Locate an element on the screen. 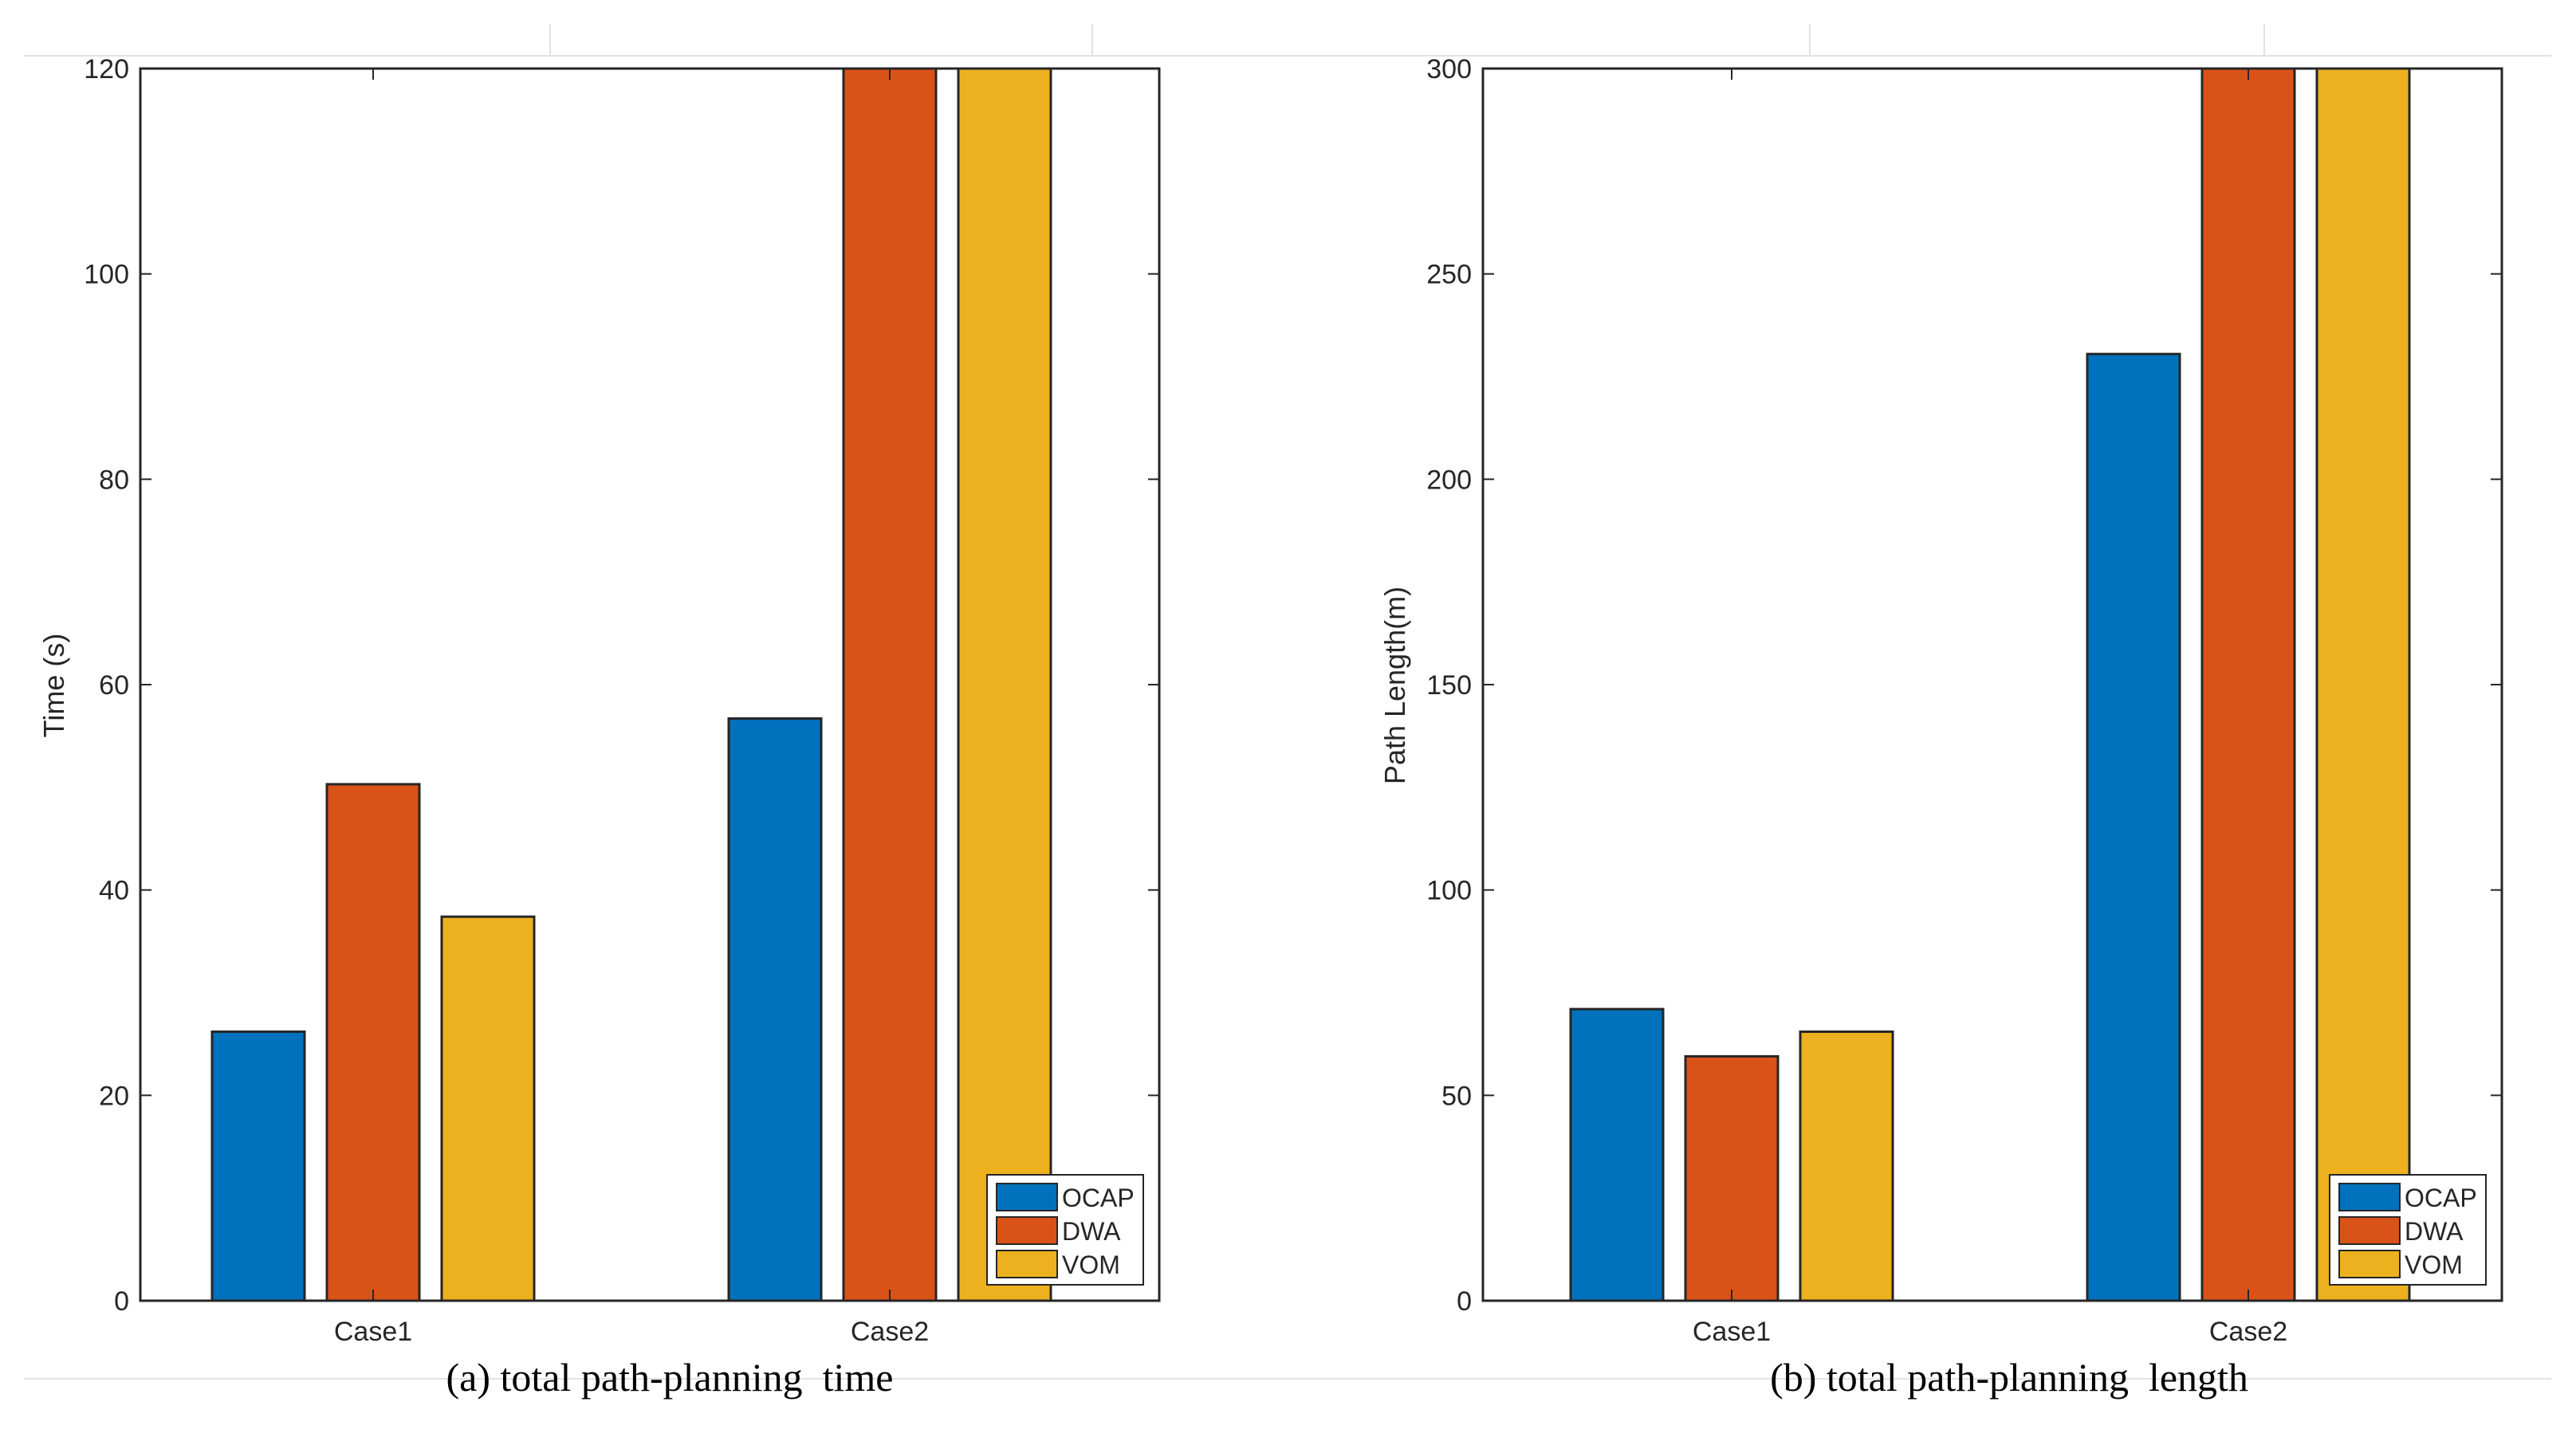 The width and height of the screenshot is (2576, 1437). y-tick-label: 50 is located at coordinates (1457, 1096).